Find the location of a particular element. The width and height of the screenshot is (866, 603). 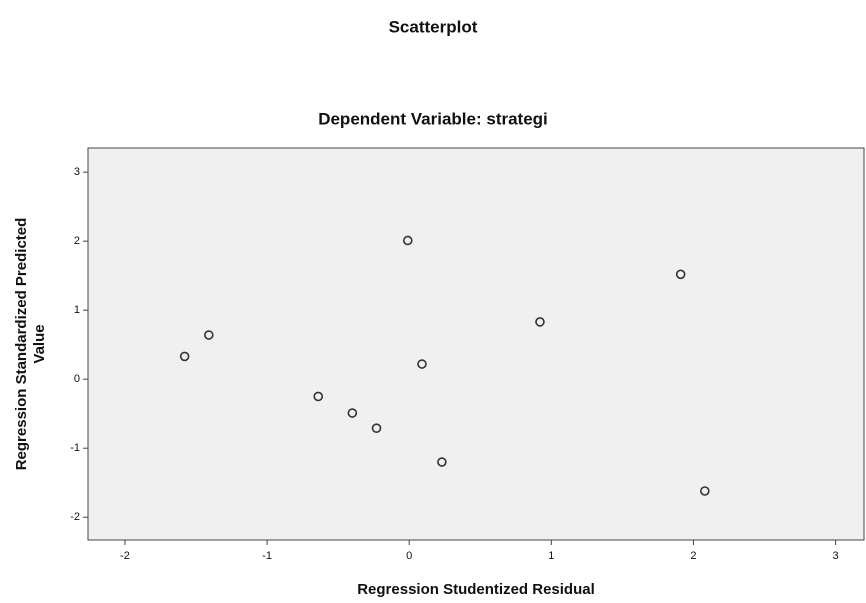

x-axis-label: Regression Studentized Residual is located at coordinates (476, 589).